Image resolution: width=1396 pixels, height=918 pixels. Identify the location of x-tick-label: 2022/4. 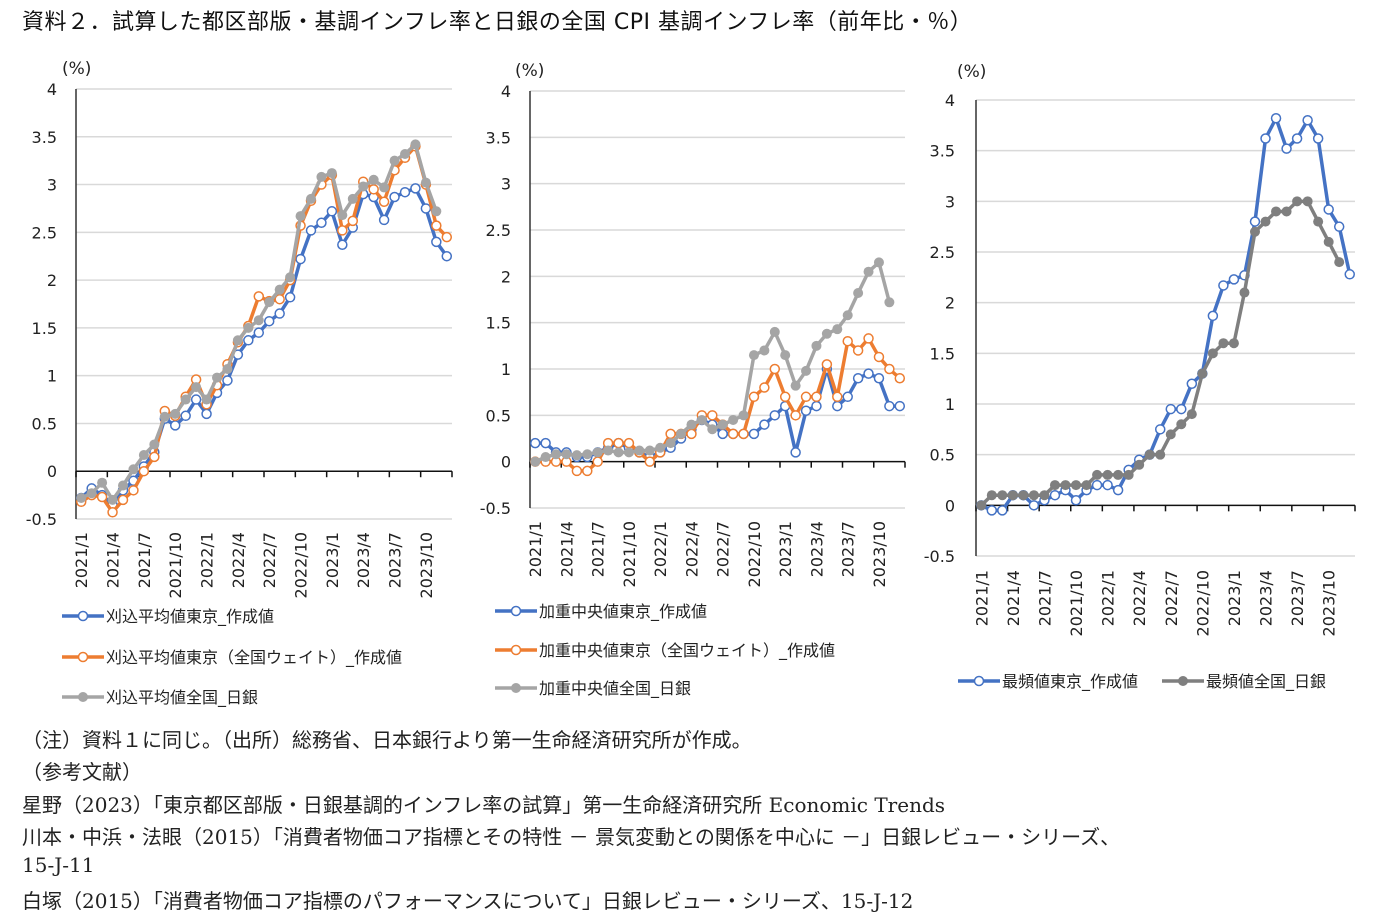
(238, 560).